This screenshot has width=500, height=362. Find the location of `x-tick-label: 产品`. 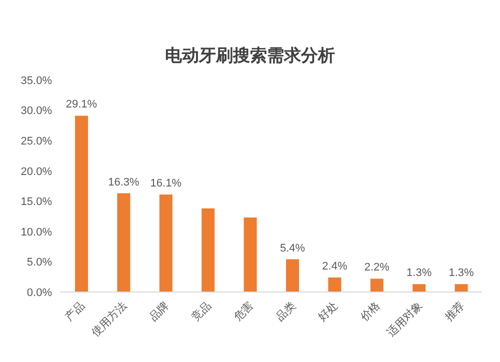

x-tick-label: 产品 is located at coordinates (75, 311).